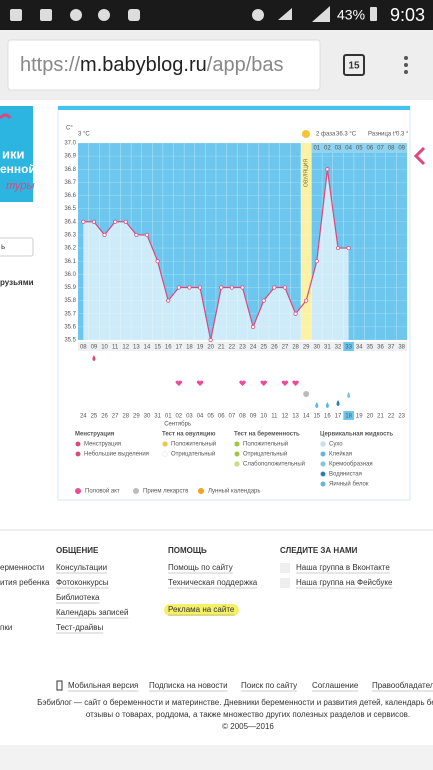 Image resolution: width=433 pixels, height=770 pixels. I want to click on phase-days-row, so click(359, 148).